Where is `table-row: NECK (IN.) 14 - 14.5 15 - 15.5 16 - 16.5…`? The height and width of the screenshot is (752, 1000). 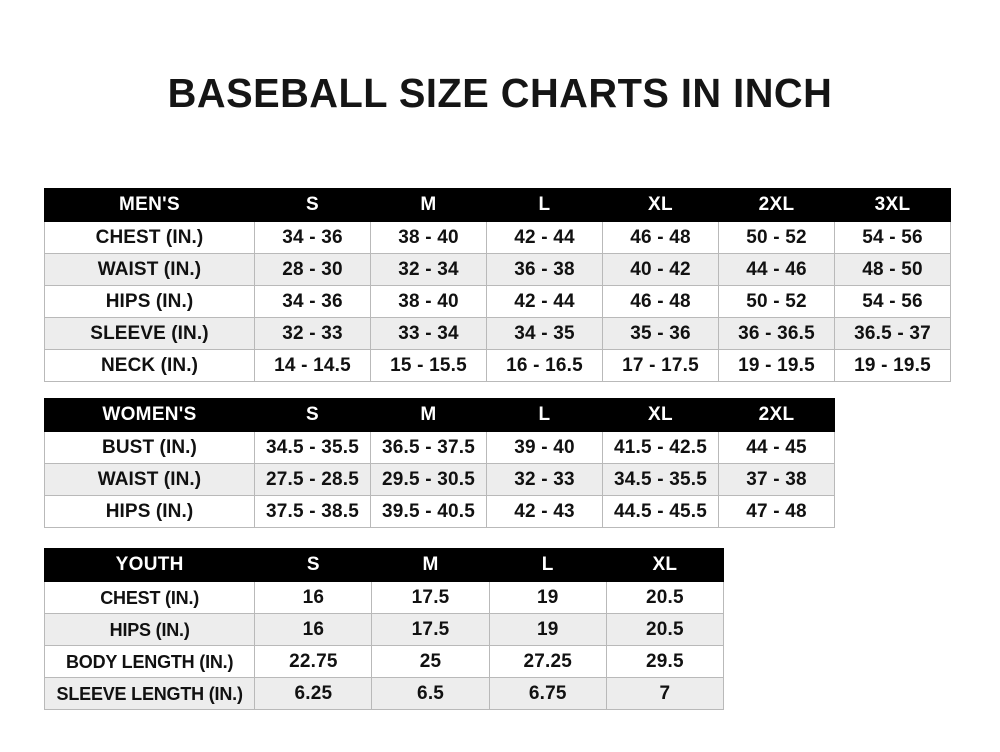 table-row: NECK (IN.) 14 - 14.5 15 - 15.5 16 - 16.5… is located at coordinates (497, 365).